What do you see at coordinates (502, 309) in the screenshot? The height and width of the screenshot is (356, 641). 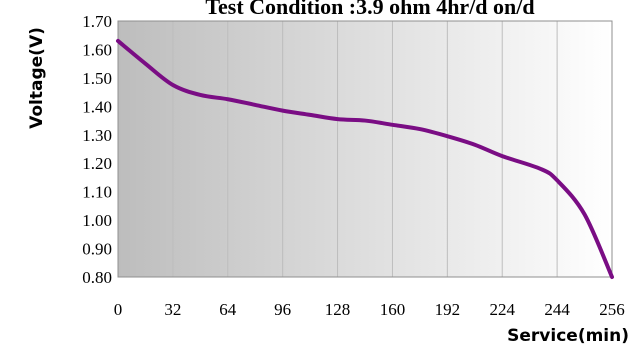 I see `x-tick-label: 224` at bounding box center [502, 309].